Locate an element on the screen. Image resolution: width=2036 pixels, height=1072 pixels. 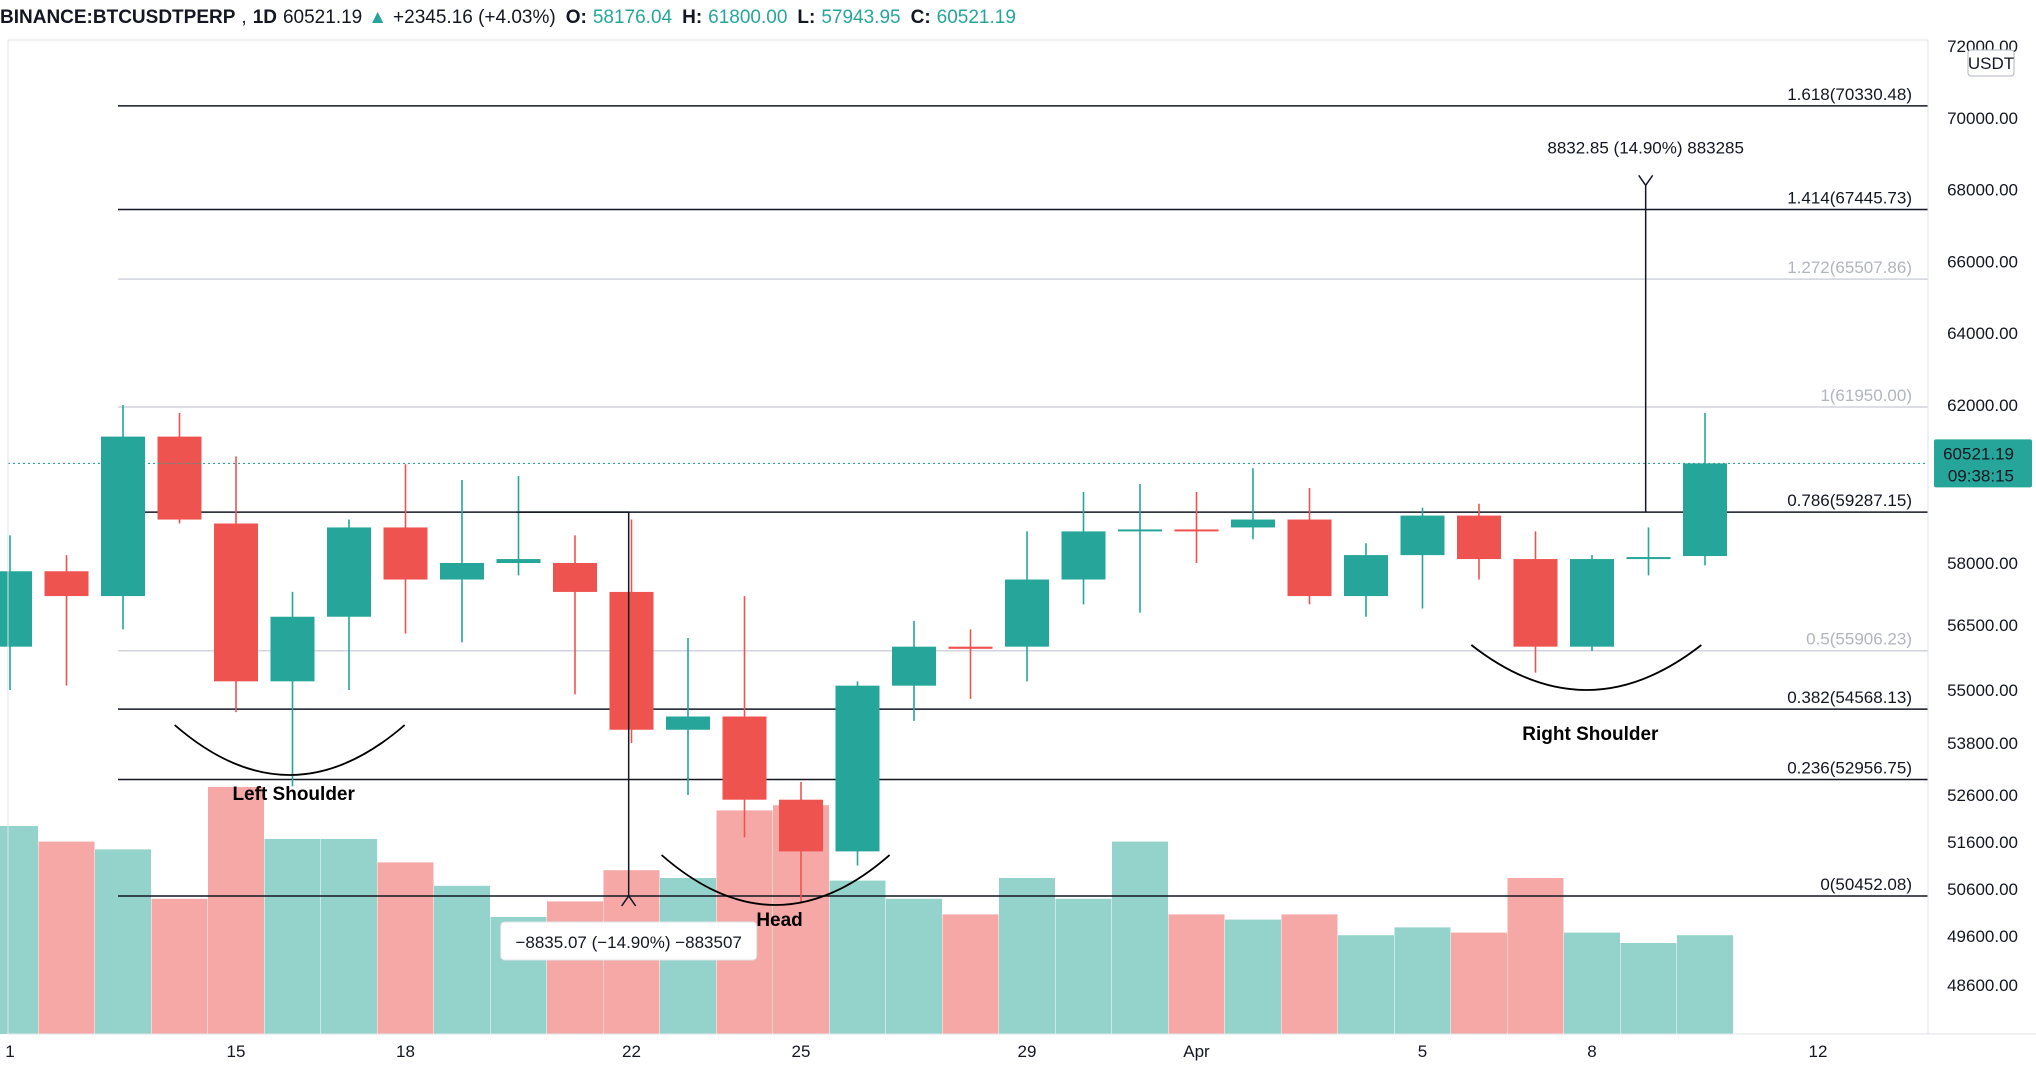
last-price-tag-value: 60521.19 is located at coordinates (1978, 453).